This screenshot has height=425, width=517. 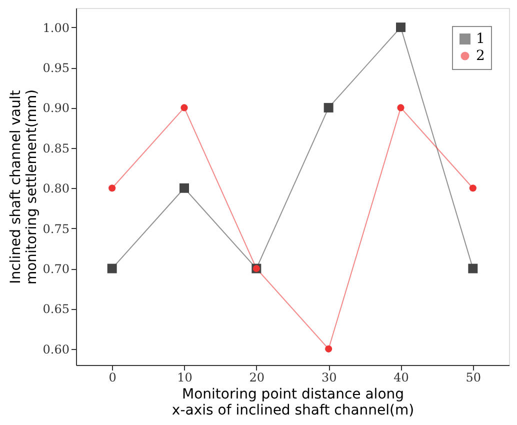 I want to click on x-tick-label: 50, so click(x=474, y=377).